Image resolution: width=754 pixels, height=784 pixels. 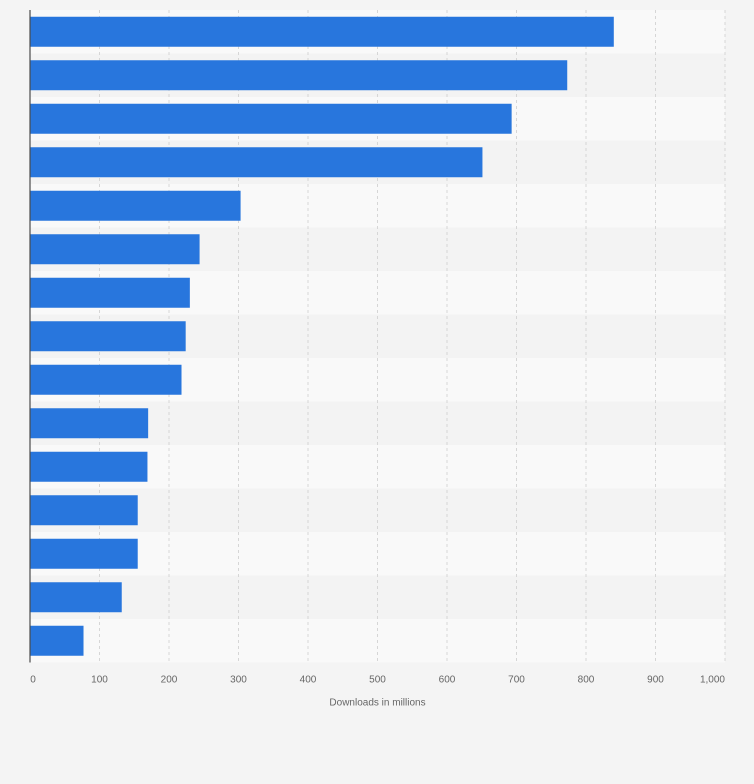 I want to click on x-tick-label: 0, so click(x=33, y=680).